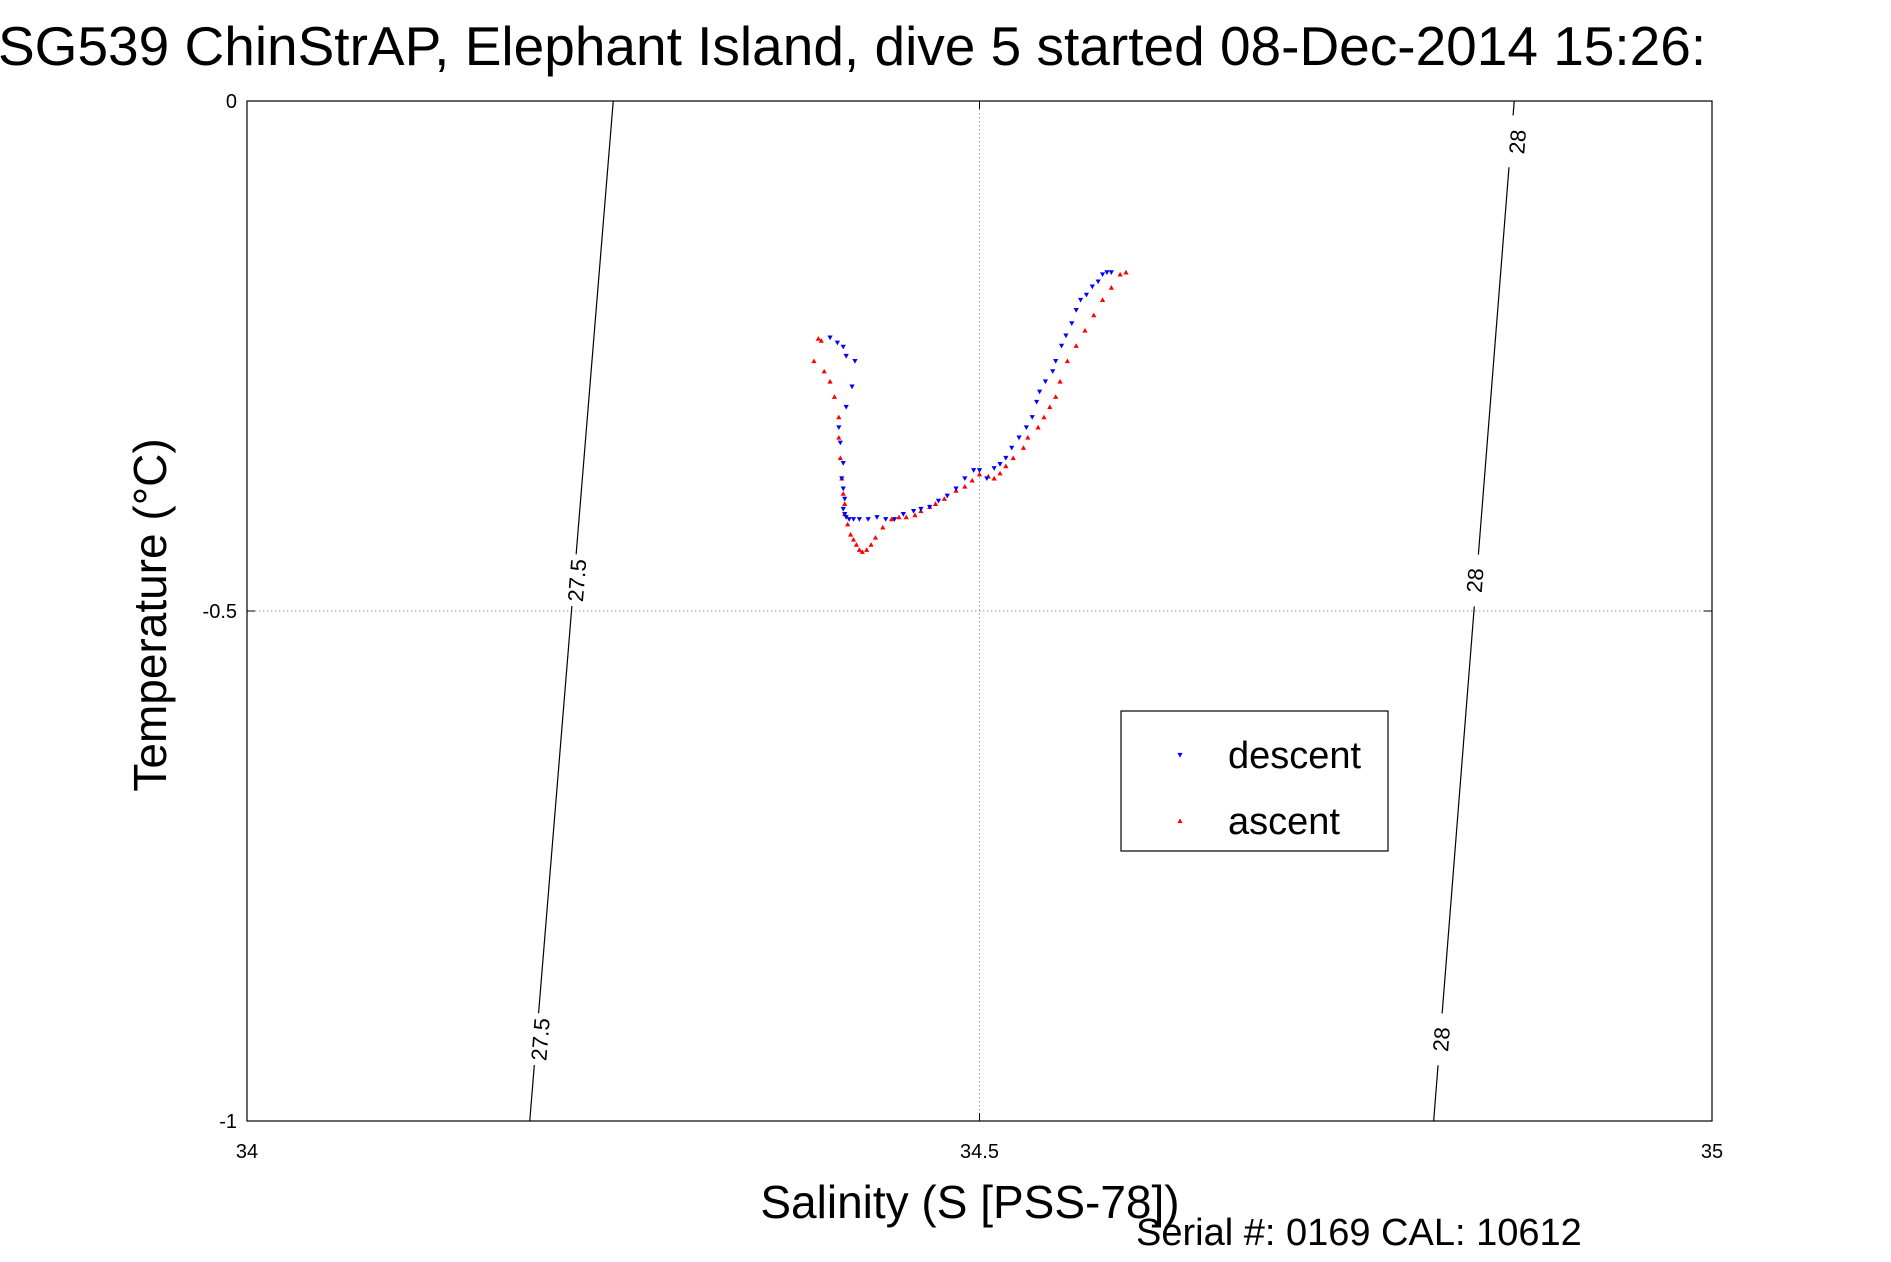 This screenshot has height=1262, width=1891. I want to click on y-tick-label: -1, so click(228, 1122).